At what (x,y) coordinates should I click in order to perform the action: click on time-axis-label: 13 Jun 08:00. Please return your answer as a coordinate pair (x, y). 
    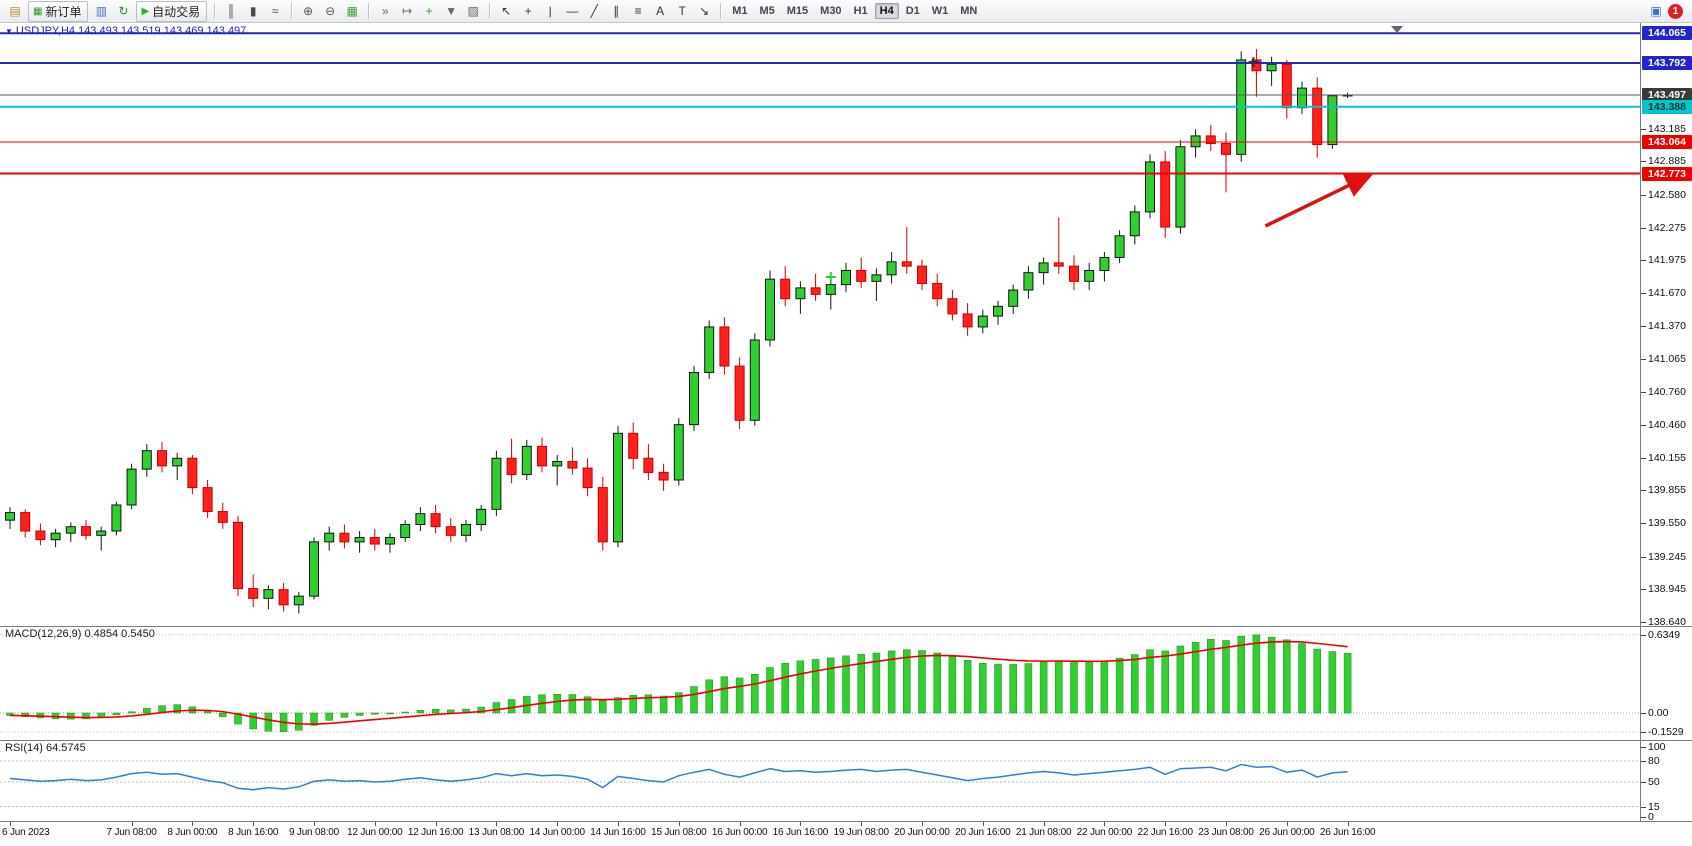
    Looking at the image, I should click on (496, 832).